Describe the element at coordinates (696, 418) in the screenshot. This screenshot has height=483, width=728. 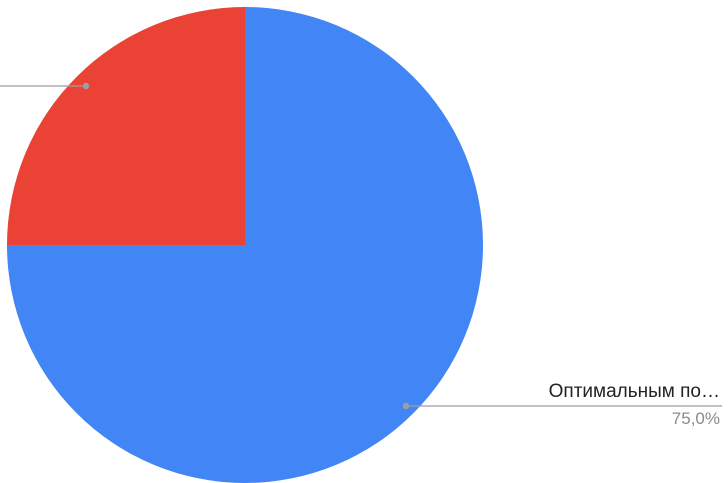
I see `slice-percent-blue: 75,0%` at that location.